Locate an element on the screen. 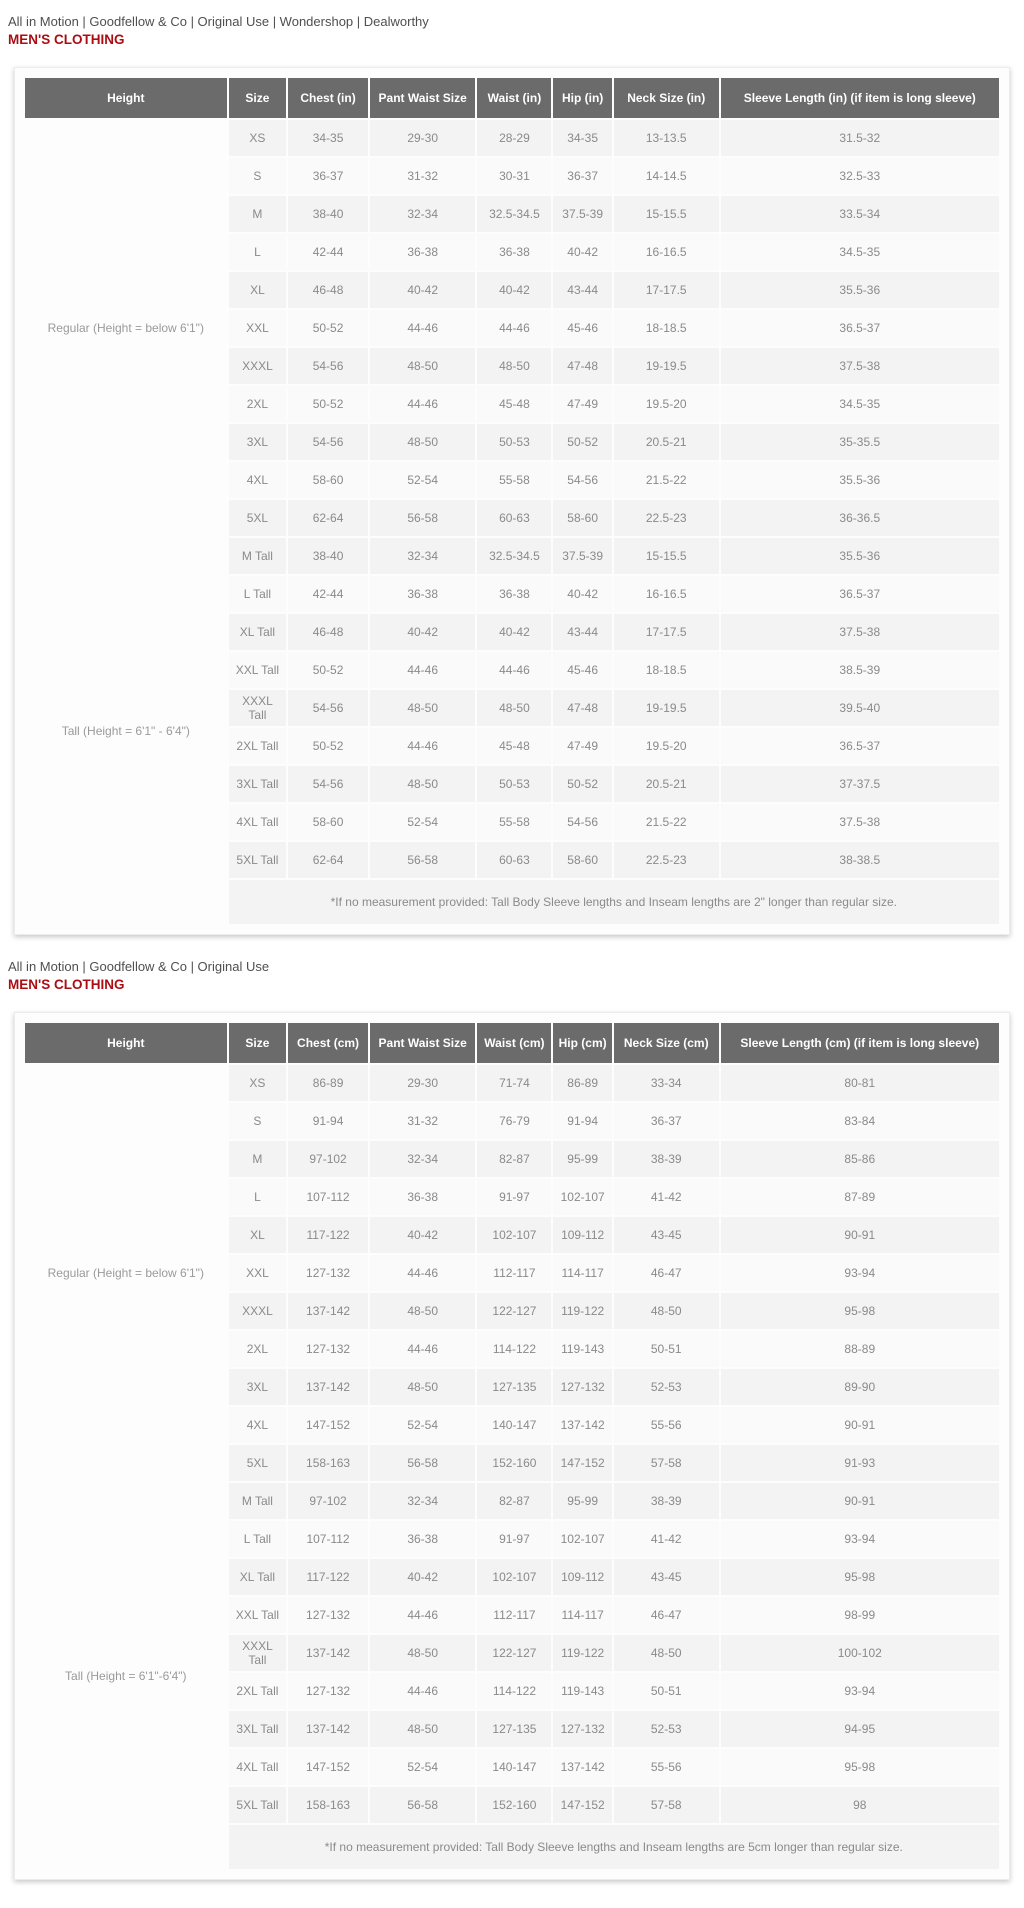 The height and width of the screenshot is (1908, 1024). measure-cell: 112-117 is located at coordinates (514, 1273).